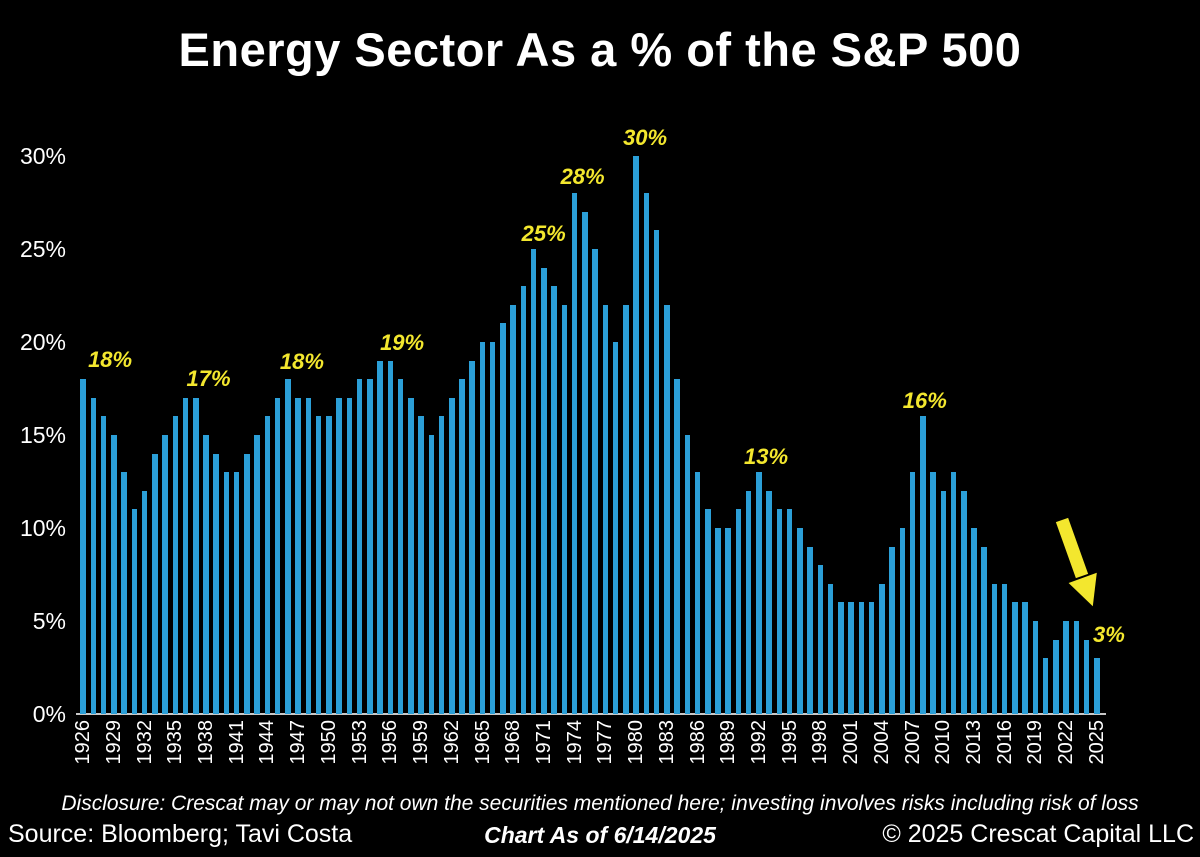 This screenshot has width=1200, height=857. Describe the element at coordinates (574, 742) in the screenshot. I see `x-axis-label-1974: 1974` at that location.